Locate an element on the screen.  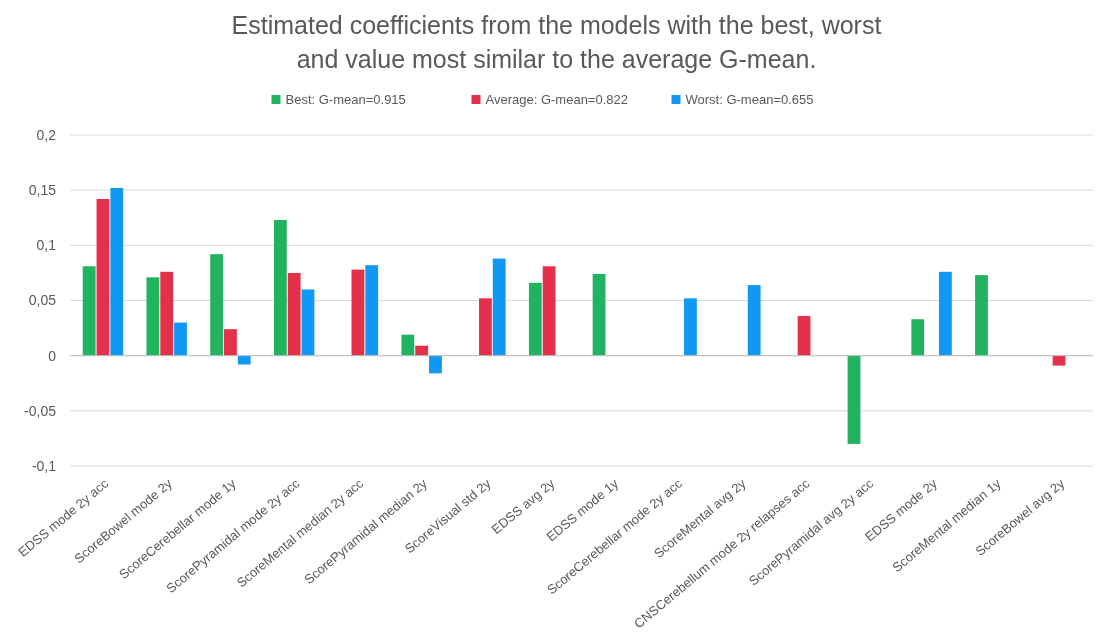
chart-title: Estimated coefficients from the models with the best, worst and value most similar to the average G-mean. is located at coordinates (556, 42).